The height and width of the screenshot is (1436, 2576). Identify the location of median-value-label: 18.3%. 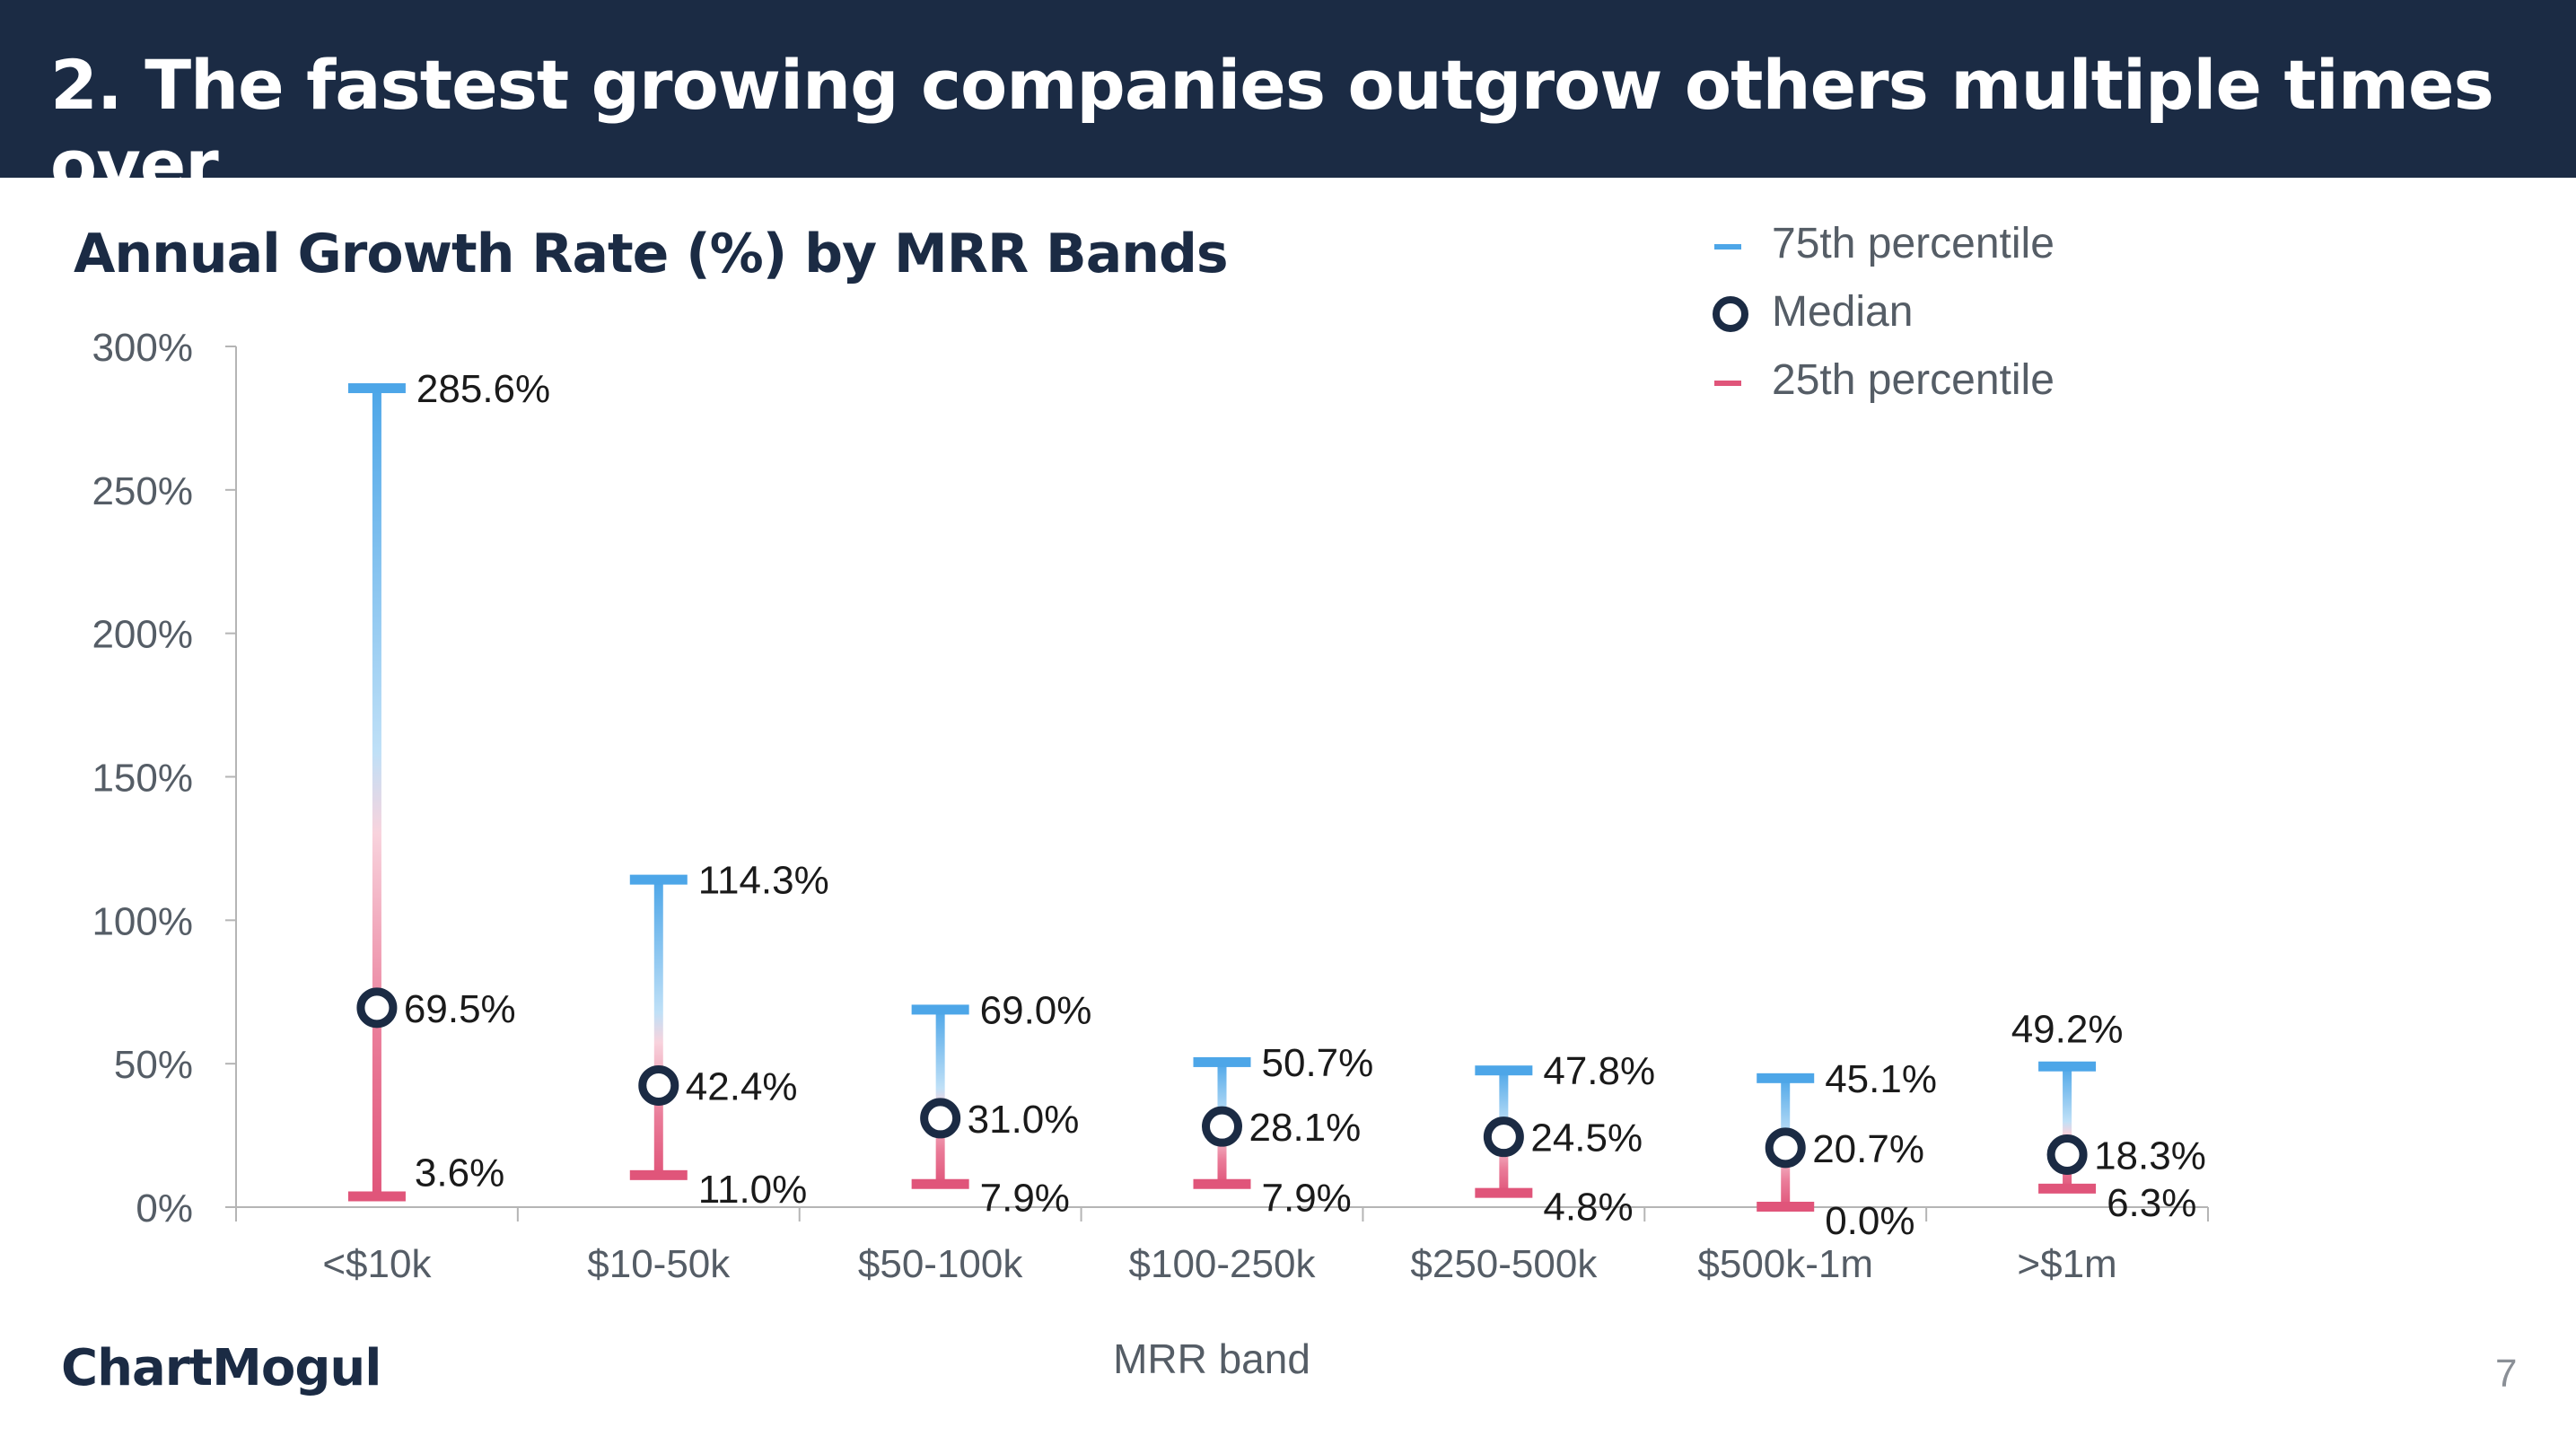
(2150, 1156).